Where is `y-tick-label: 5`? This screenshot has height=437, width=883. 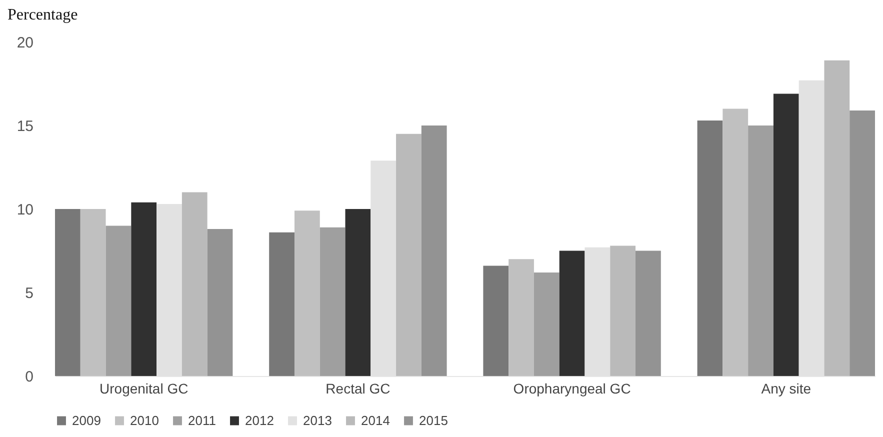
y-tick-label: 5 is located at coordinates (29, 293).